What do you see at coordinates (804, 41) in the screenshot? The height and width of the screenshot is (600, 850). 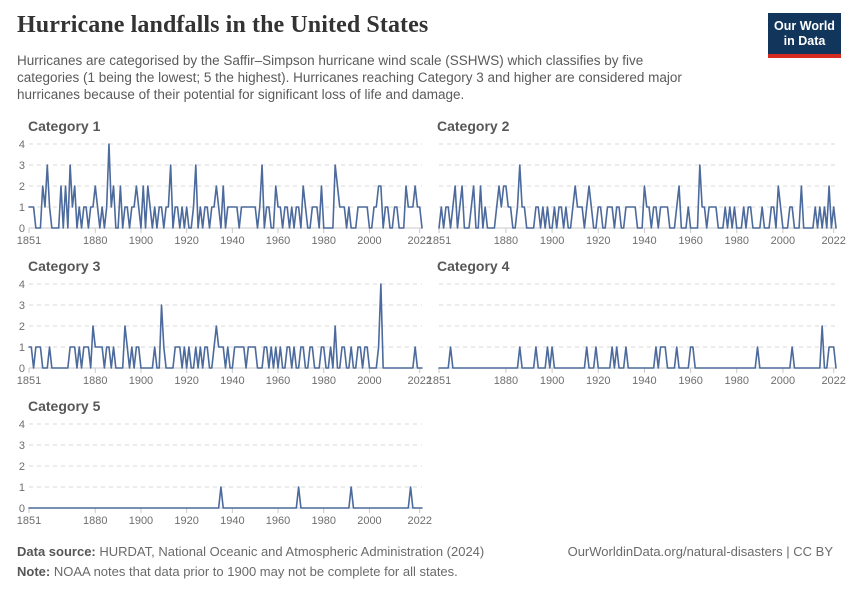 I see `logo-line2: in Data` at bounding box center [804, 41].